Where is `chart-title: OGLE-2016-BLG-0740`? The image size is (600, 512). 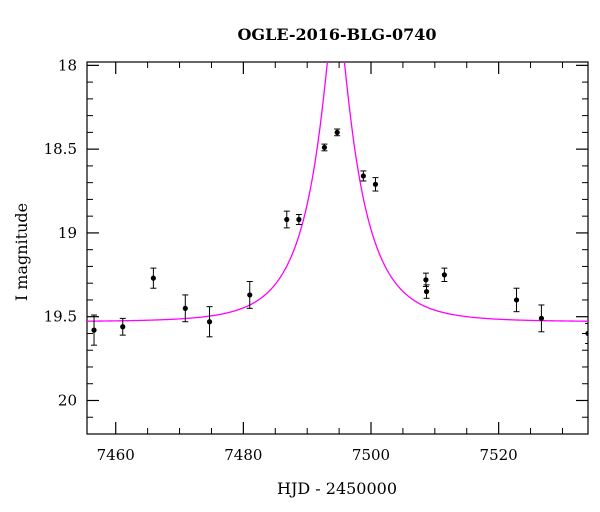 chart-title: OGLE-2016-BLG-0740 is located at coordinates (336, 34).